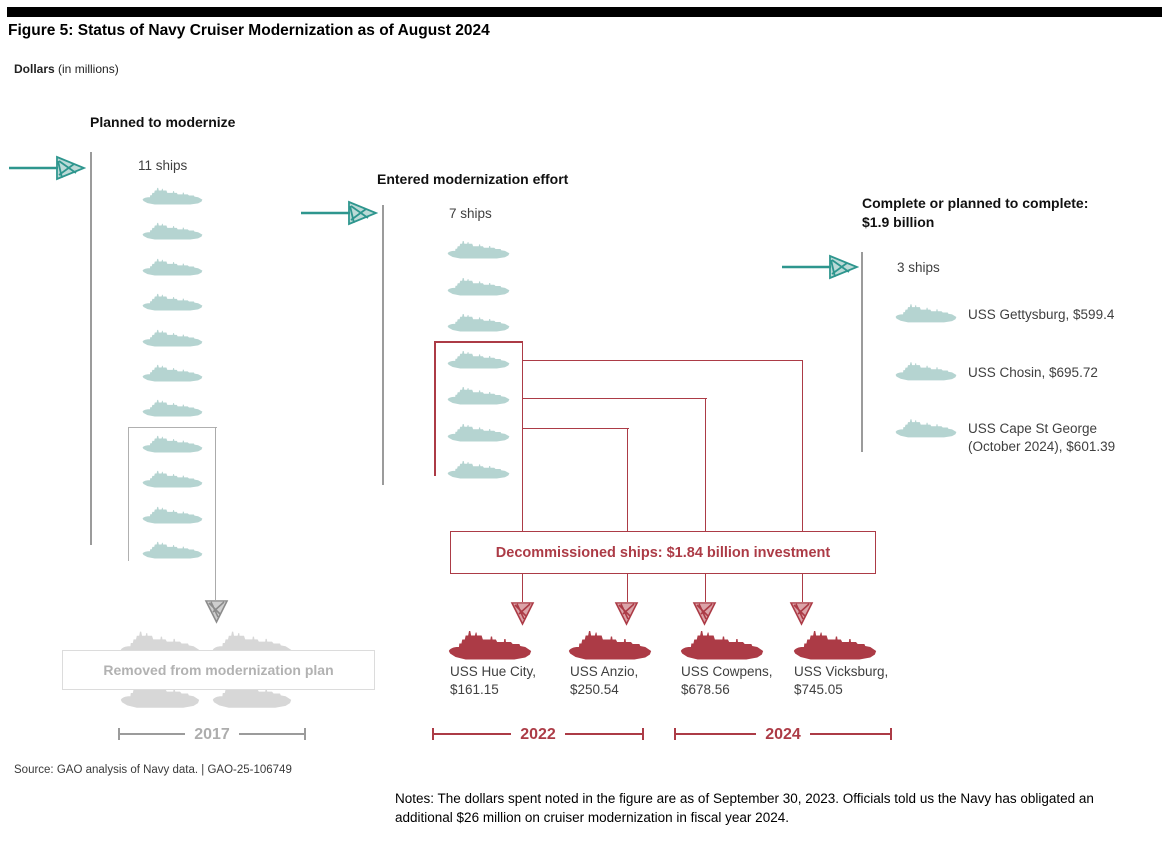  I want to click on bracket-year: 2017, so click(212, 734).